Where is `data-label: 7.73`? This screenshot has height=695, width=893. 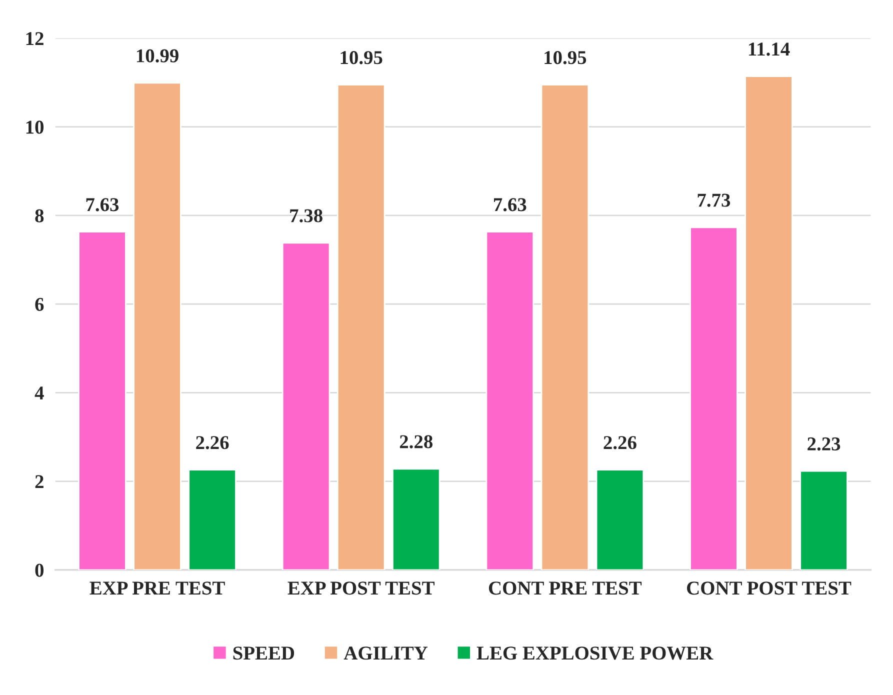
data-label: 7.73 is located at coordinates (714, 200).